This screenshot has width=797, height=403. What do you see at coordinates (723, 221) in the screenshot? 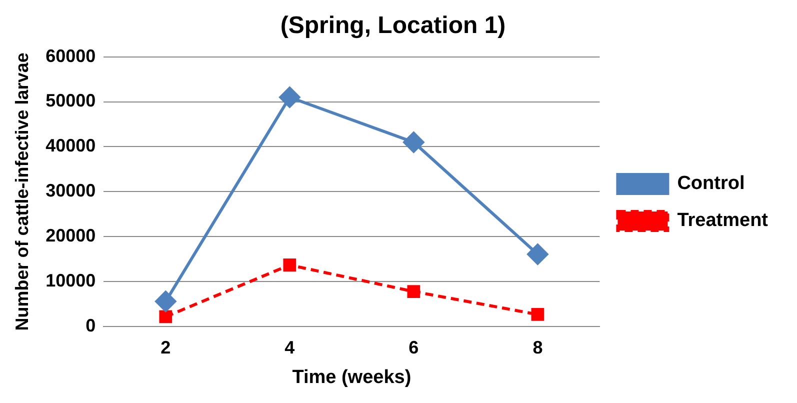
I see `legend-label: Treatment` at bounding box center [723, 221].